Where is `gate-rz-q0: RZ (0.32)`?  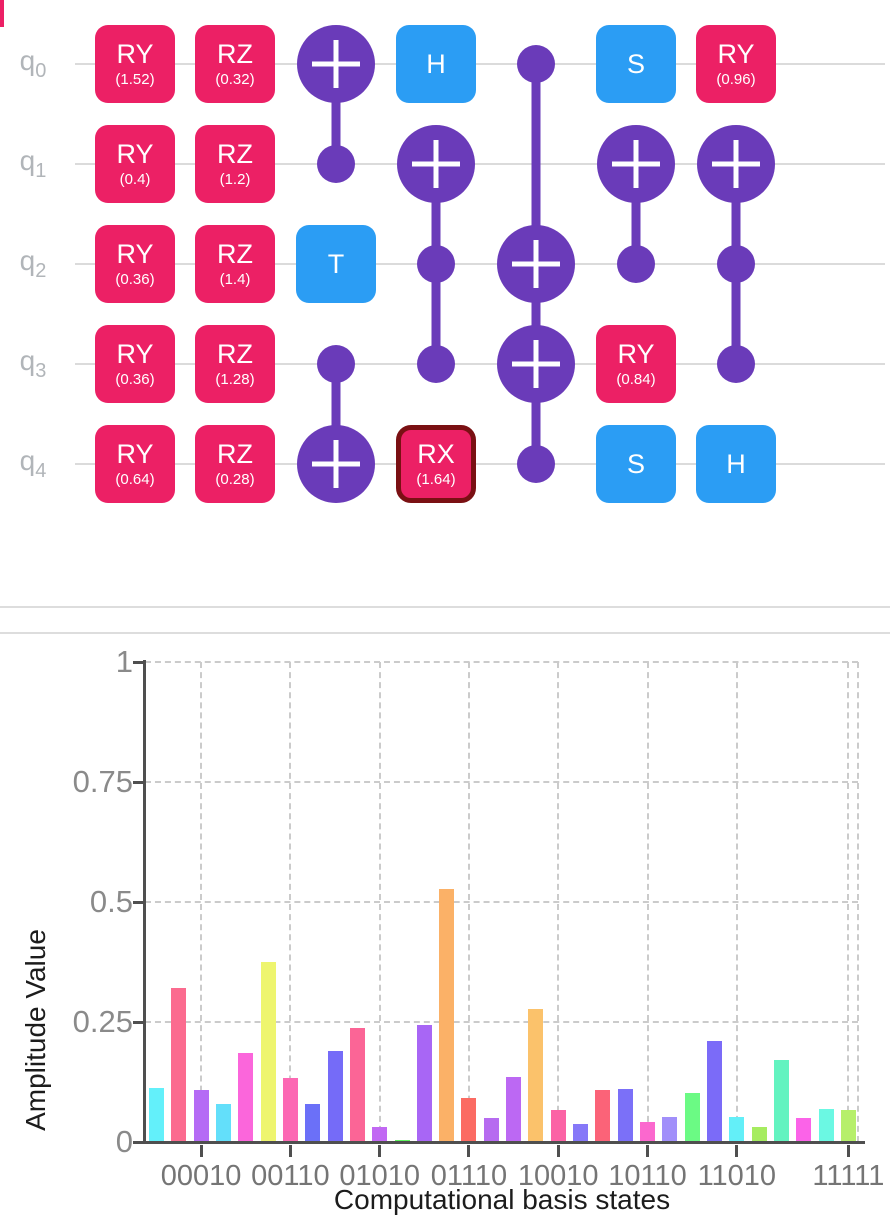 gate-rz-q0: RZ (0.32) is located at coordinates (235, 64).